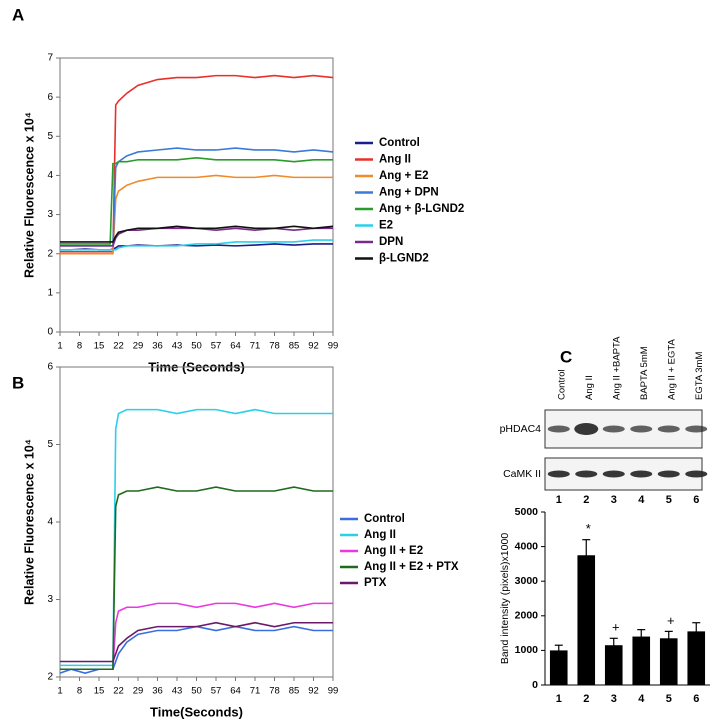 Image resolution: width=712 pixels, height=724 pixels. Describe the element at coordinates (50, 367) in the screenshot. I see `y-tick-label: 6` at that location.